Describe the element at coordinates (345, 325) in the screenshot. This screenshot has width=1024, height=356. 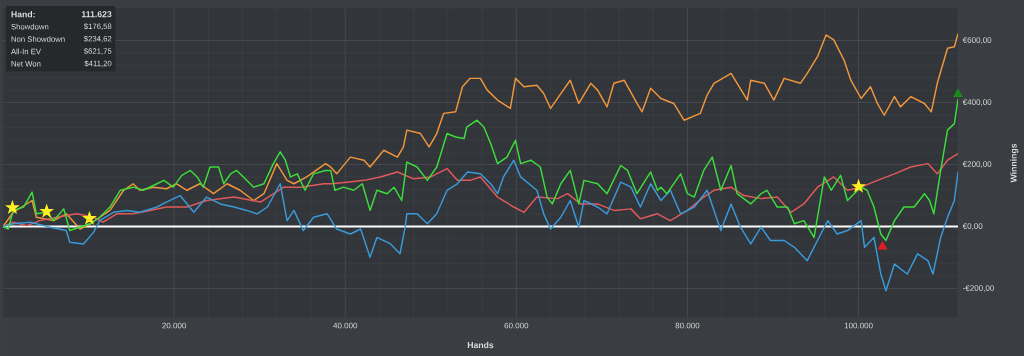
I see `x-tick-label: 40.000` at that location.